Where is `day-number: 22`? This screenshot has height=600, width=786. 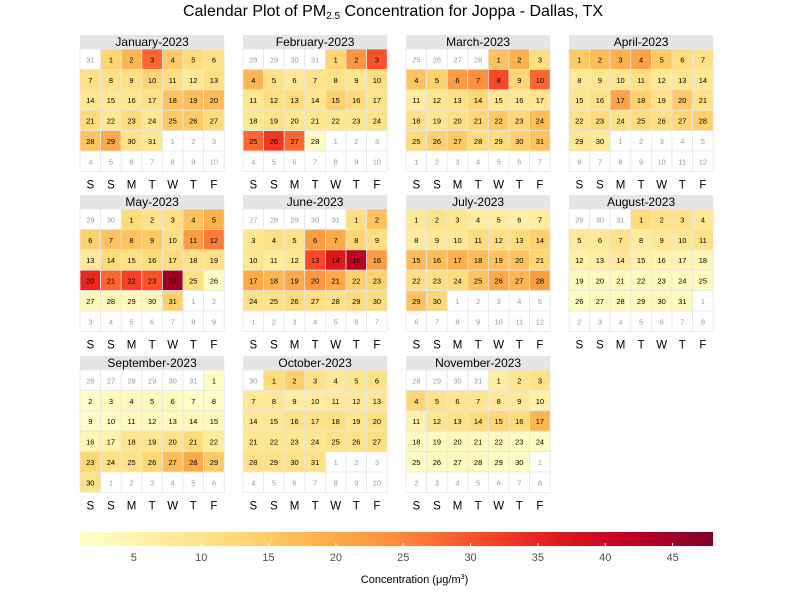
day-number: 22 is located at coordinates (214, 442).